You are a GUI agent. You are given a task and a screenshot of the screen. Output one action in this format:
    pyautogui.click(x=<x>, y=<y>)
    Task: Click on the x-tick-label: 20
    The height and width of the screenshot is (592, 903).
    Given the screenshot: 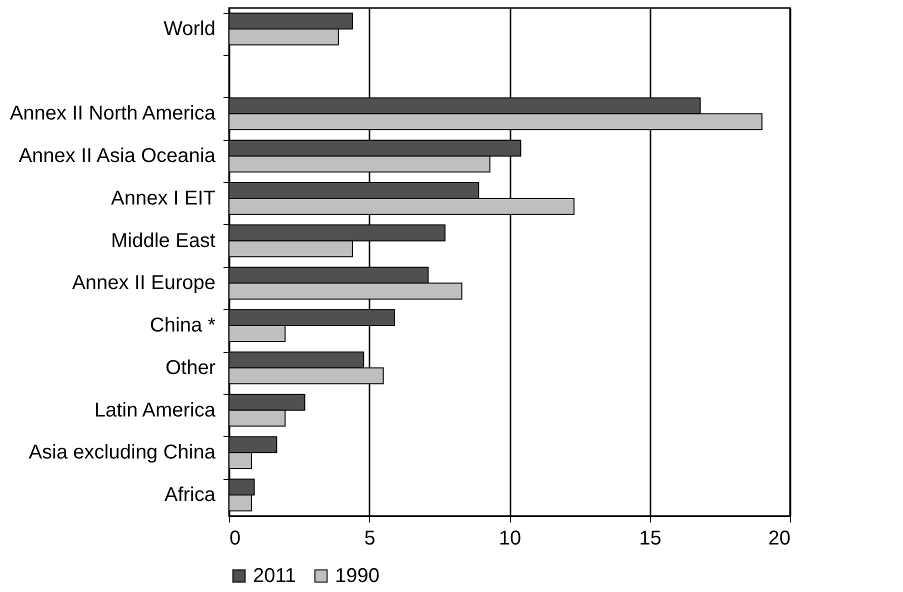 What is the action you would take?
    pyautogui.click(x=779, y=539)
    